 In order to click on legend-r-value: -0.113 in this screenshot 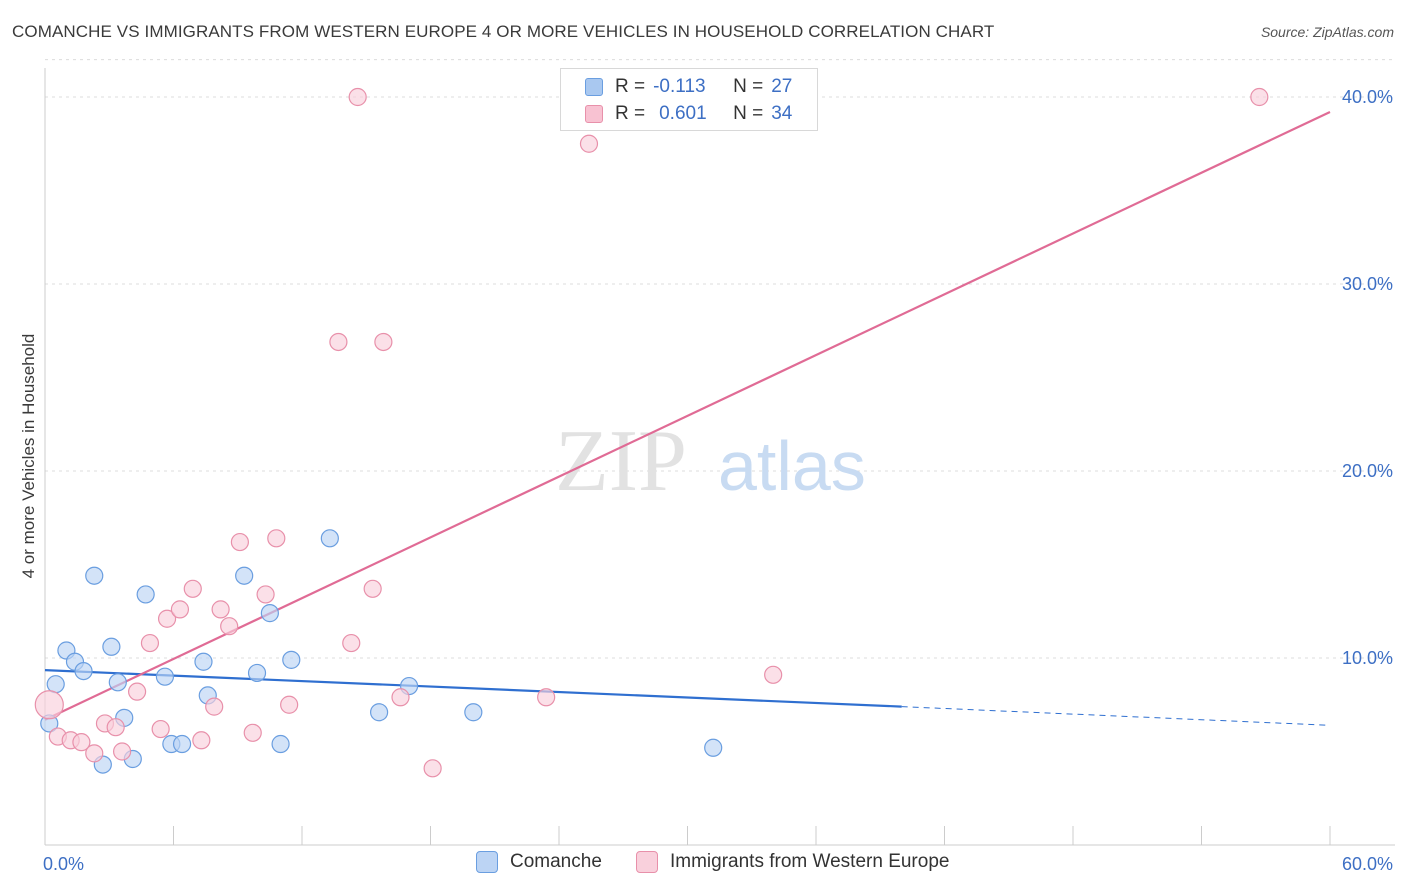, I will do `click(679, 86)`.